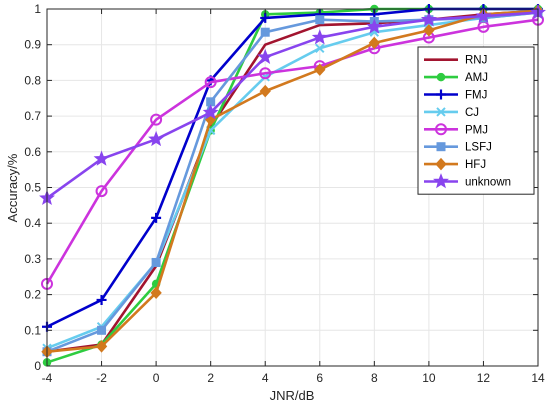 The width and height of the screenshot is (550, 409). I want to click on legend-item: PMJ, so click(456, 129).